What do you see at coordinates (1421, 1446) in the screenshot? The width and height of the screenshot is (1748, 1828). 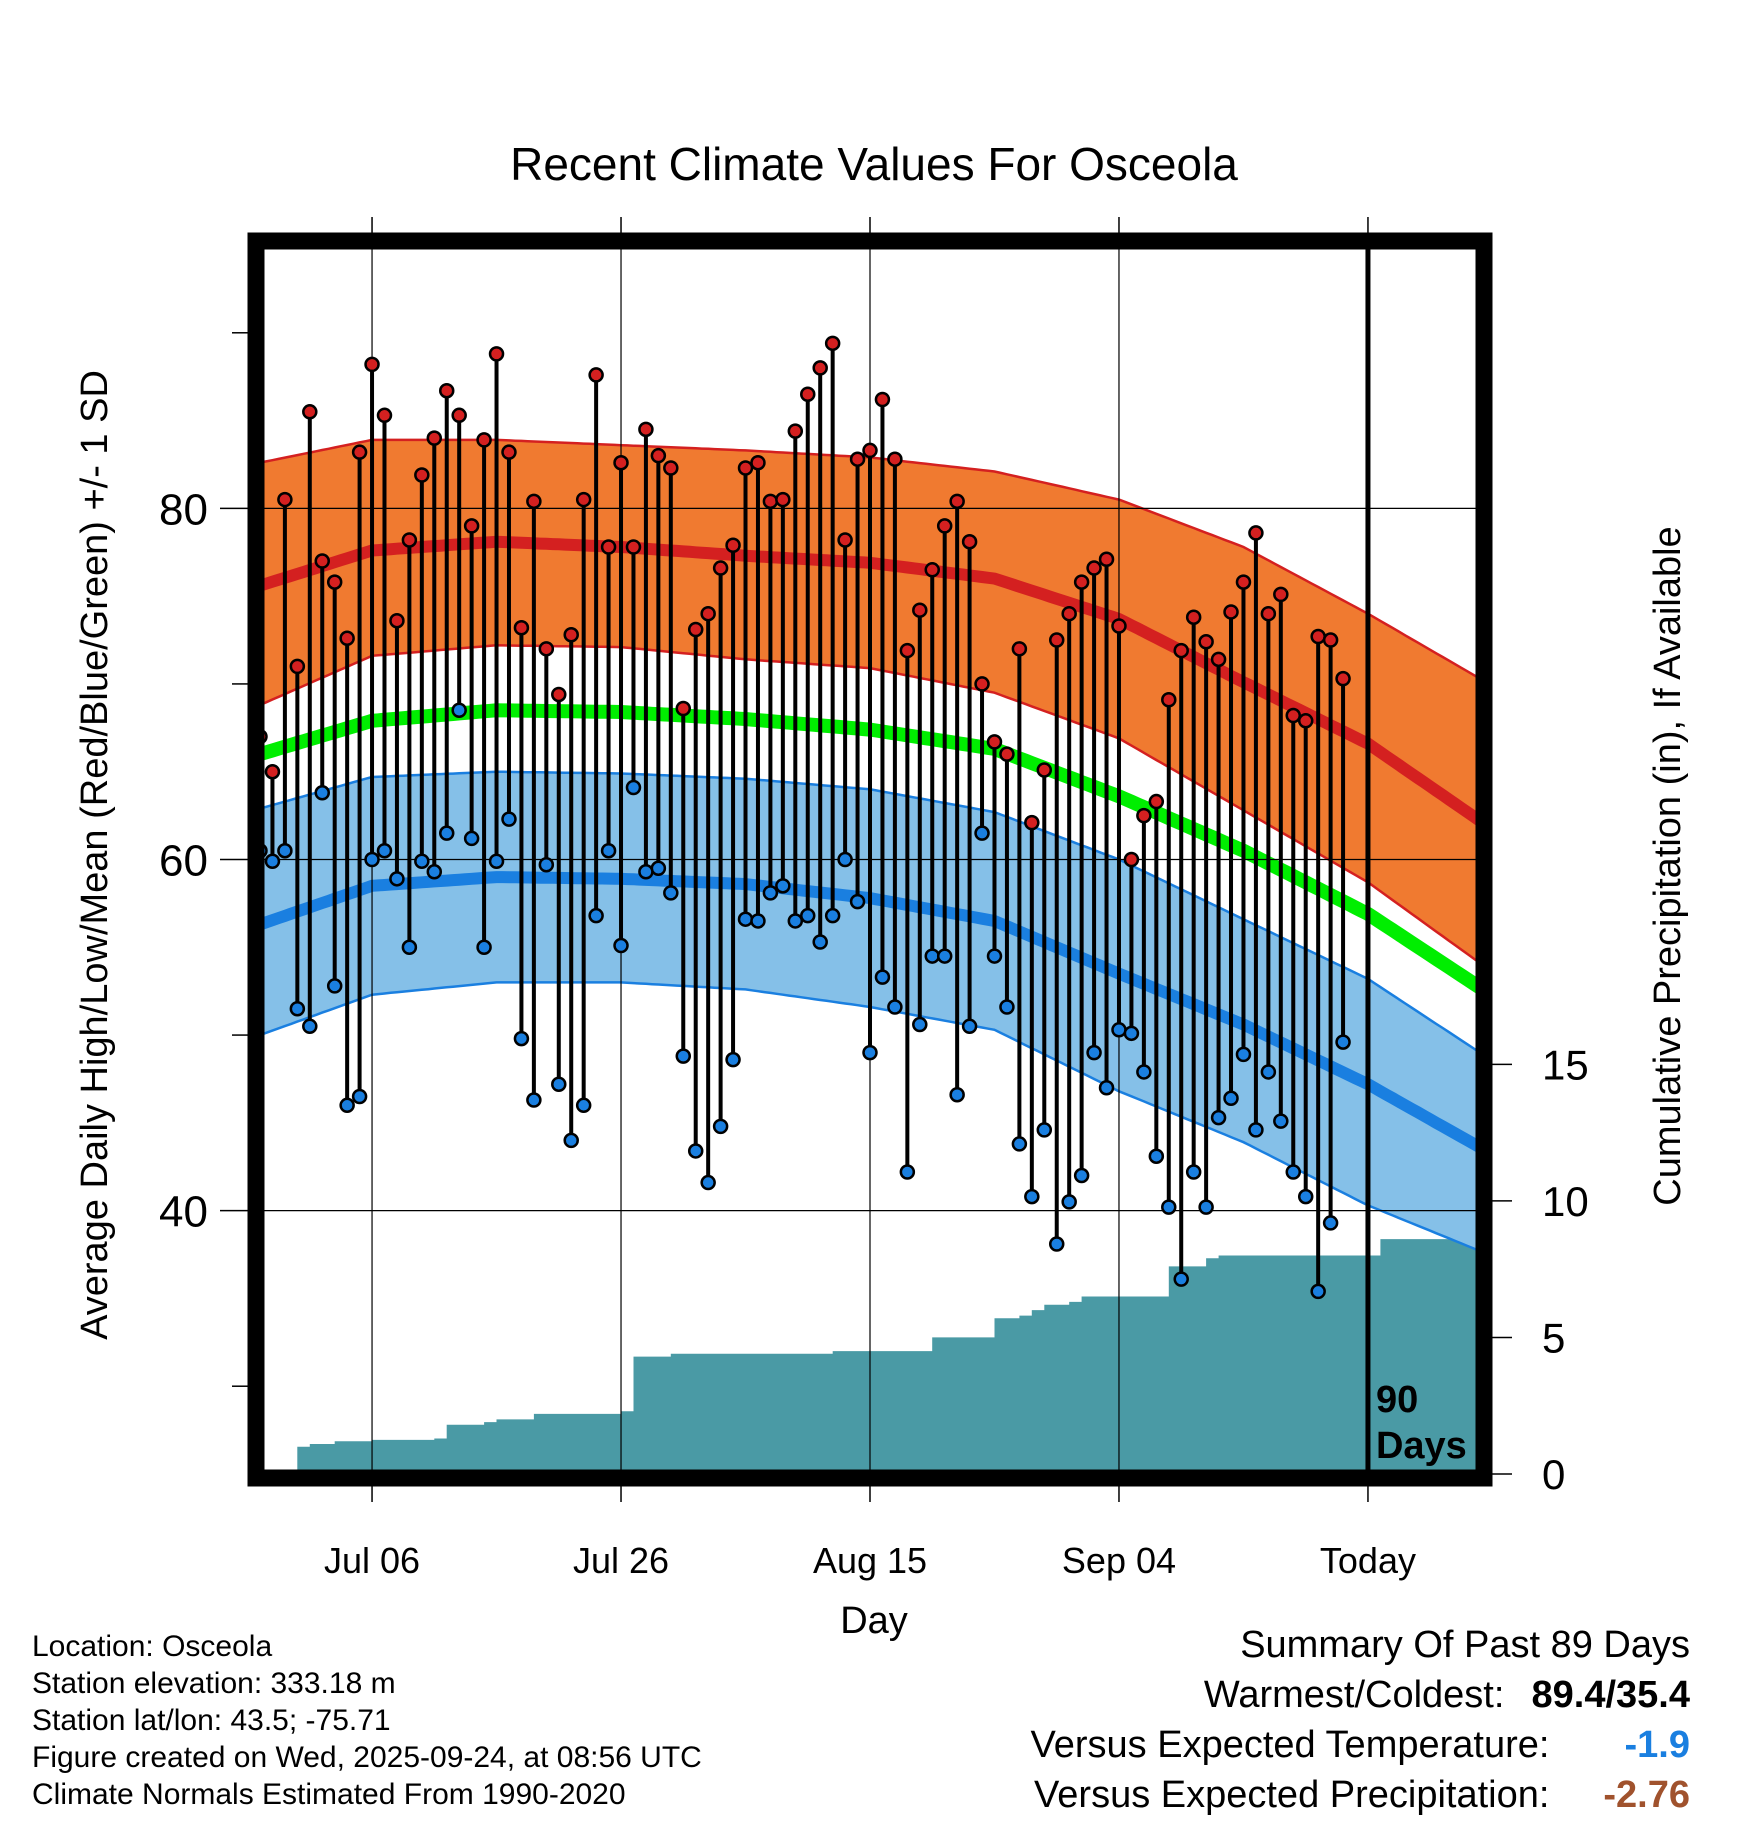 I see `today-days-word: Days` at bounding box center [1421, 1446].